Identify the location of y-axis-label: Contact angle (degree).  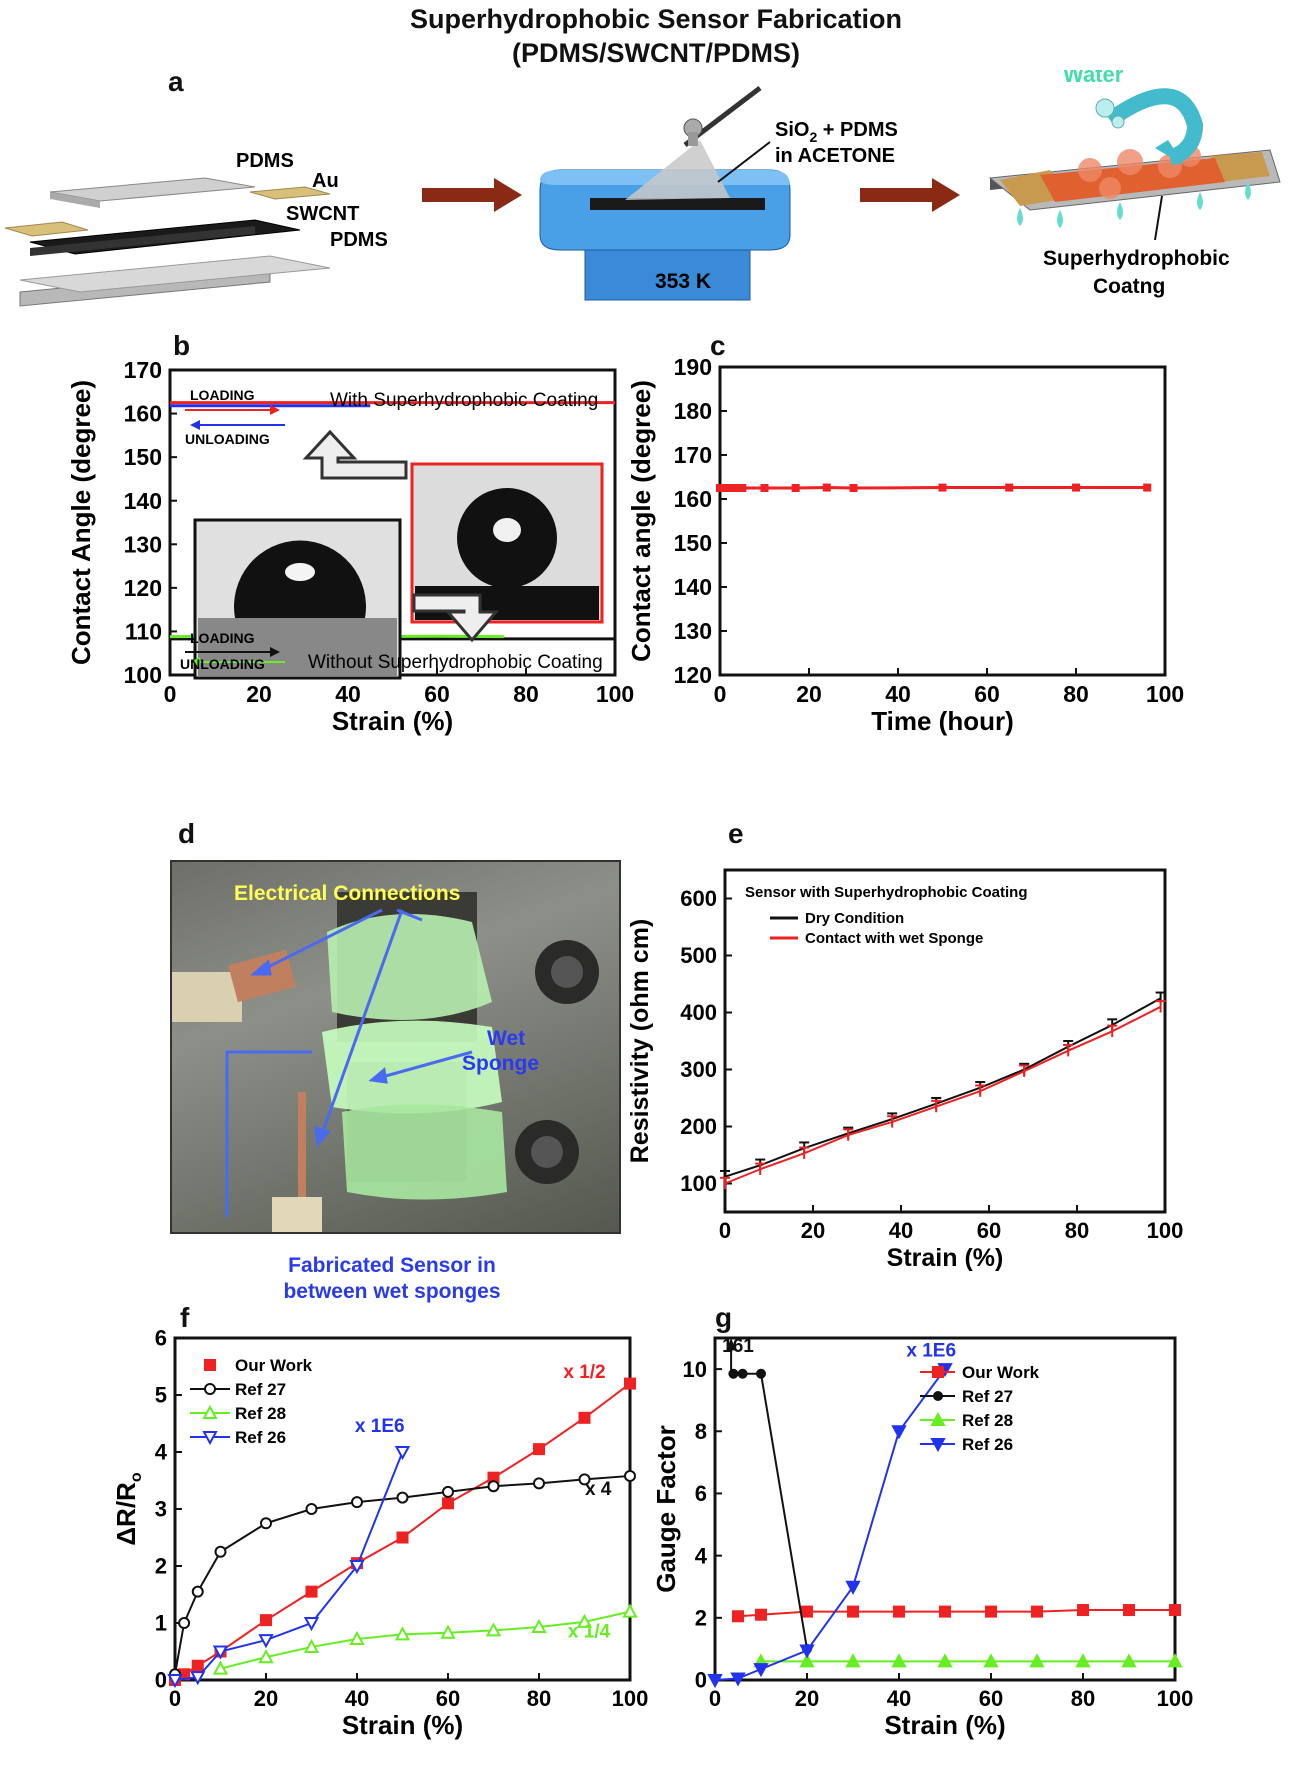
(641, 521).